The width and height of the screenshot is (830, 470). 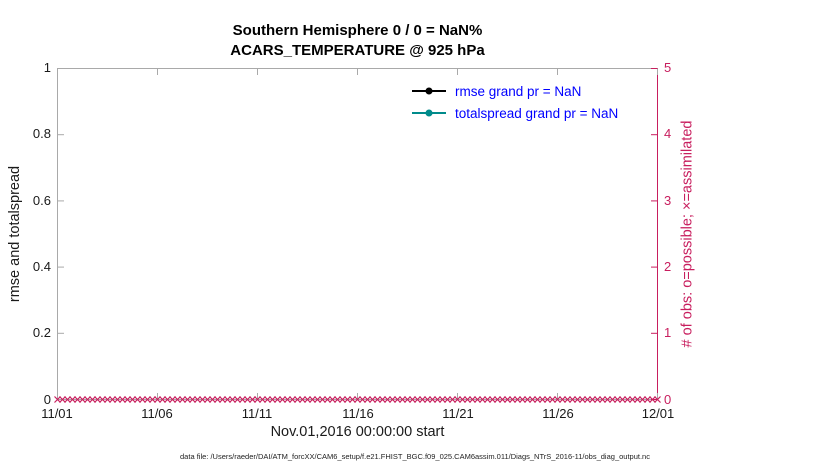 I want to click on xtick-5: 11/26, so click(x=558, y=413).